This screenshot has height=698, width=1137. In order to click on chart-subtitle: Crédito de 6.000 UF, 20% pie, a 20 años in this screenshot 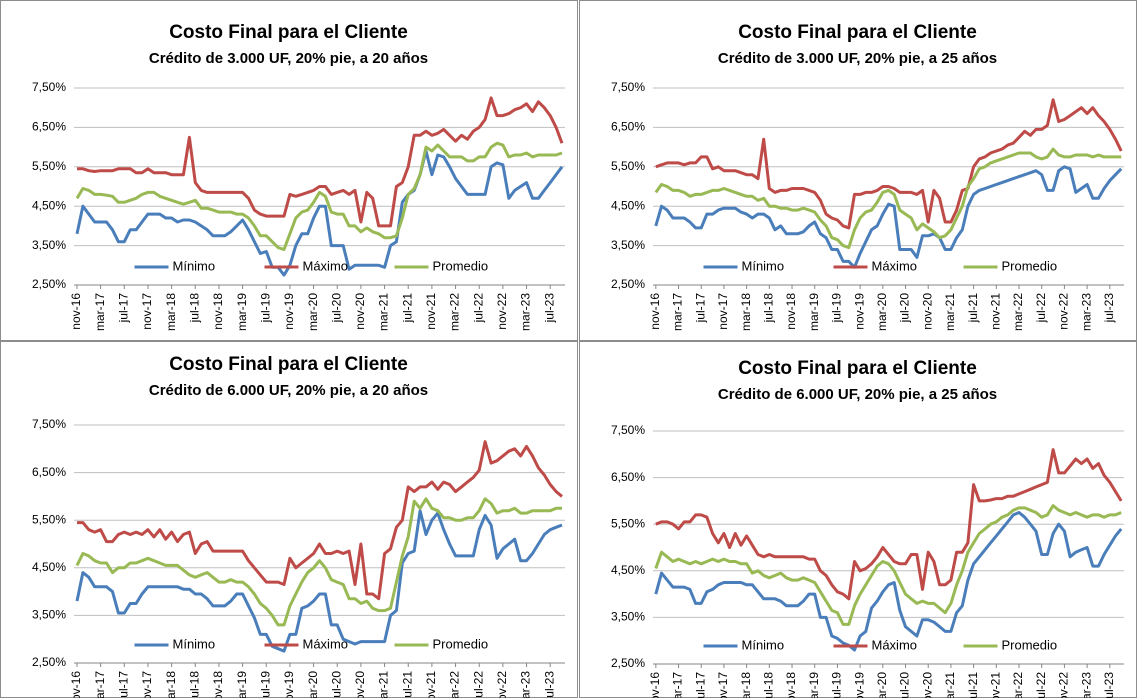, I will do `click(288, 390)`.